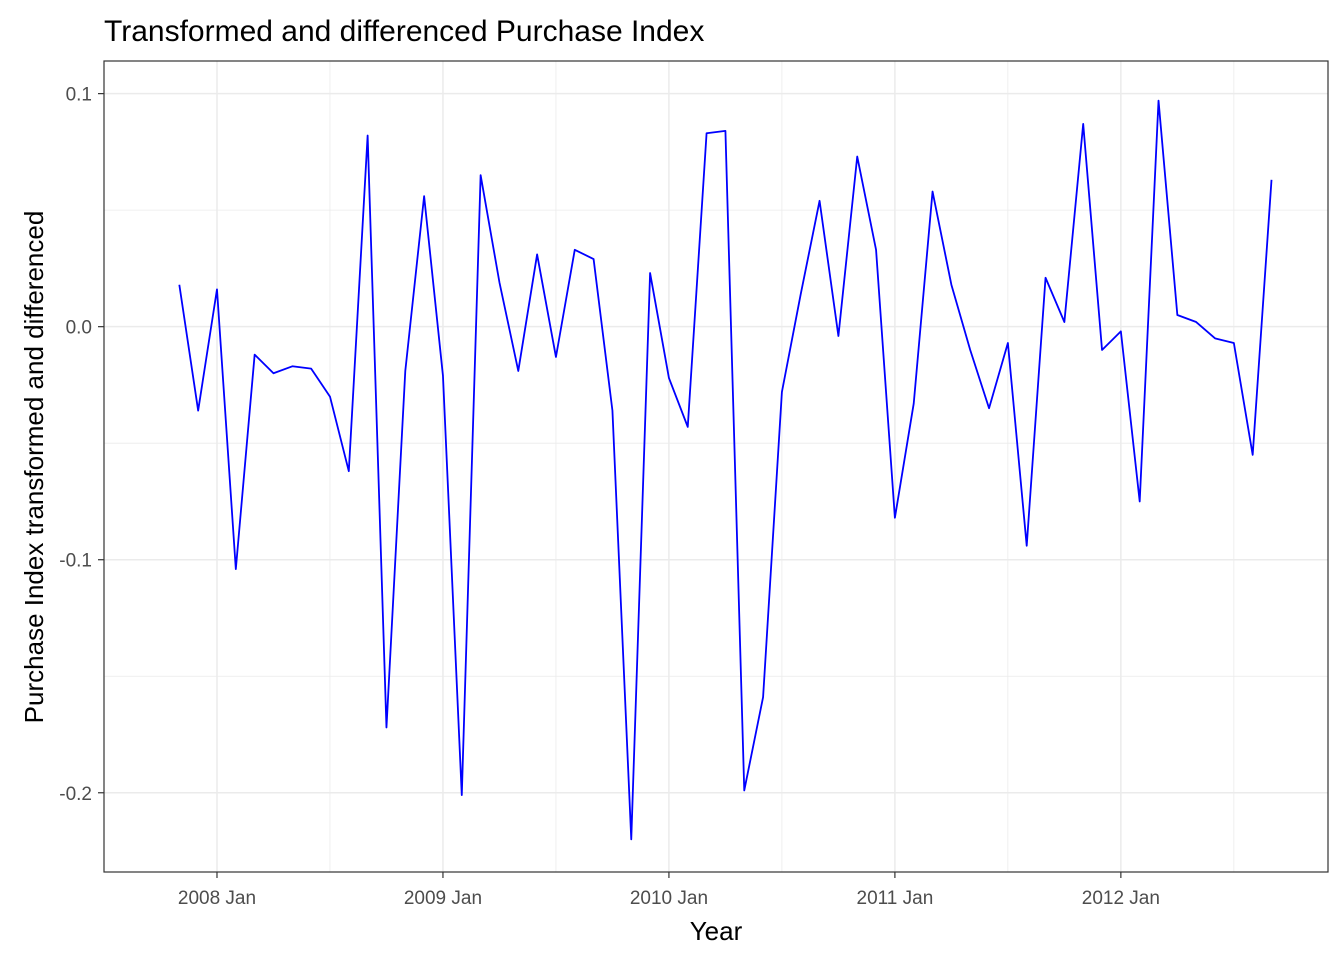  Describe the element at coordinates (669, 898) in the screenshot. I see `x-tick-label: 2010 Jan` at that location.